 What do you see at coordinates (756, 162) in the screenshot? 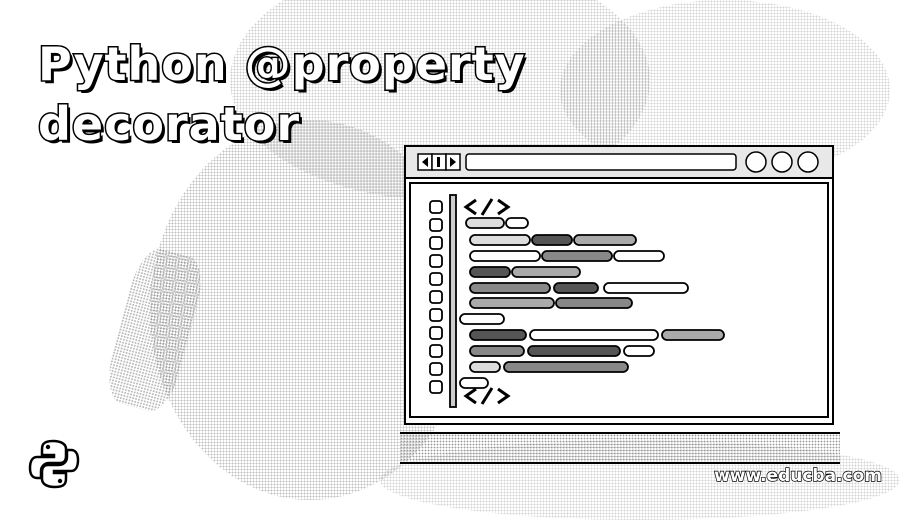
I see `minimize-circle-icon` at bounding box center [756, 162].